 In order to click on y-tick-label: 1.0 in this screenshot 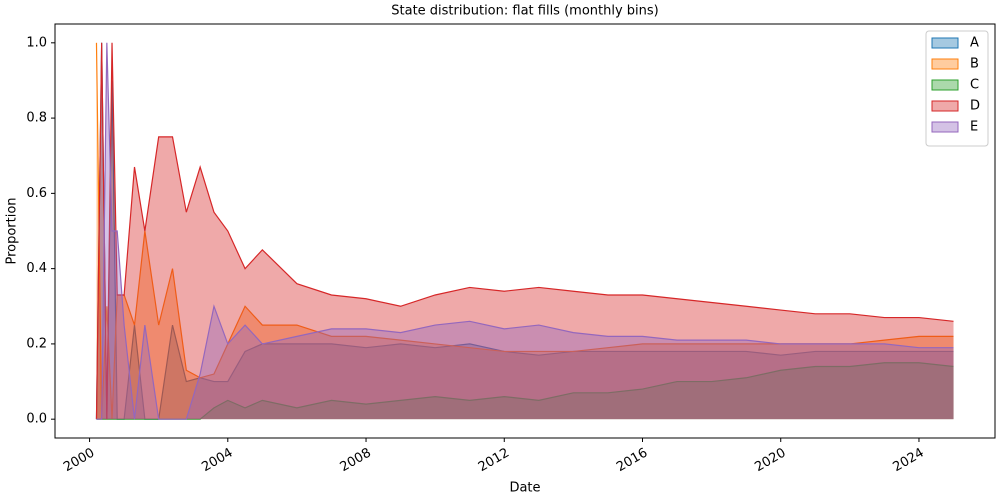, I will do `click(36, 42)`.